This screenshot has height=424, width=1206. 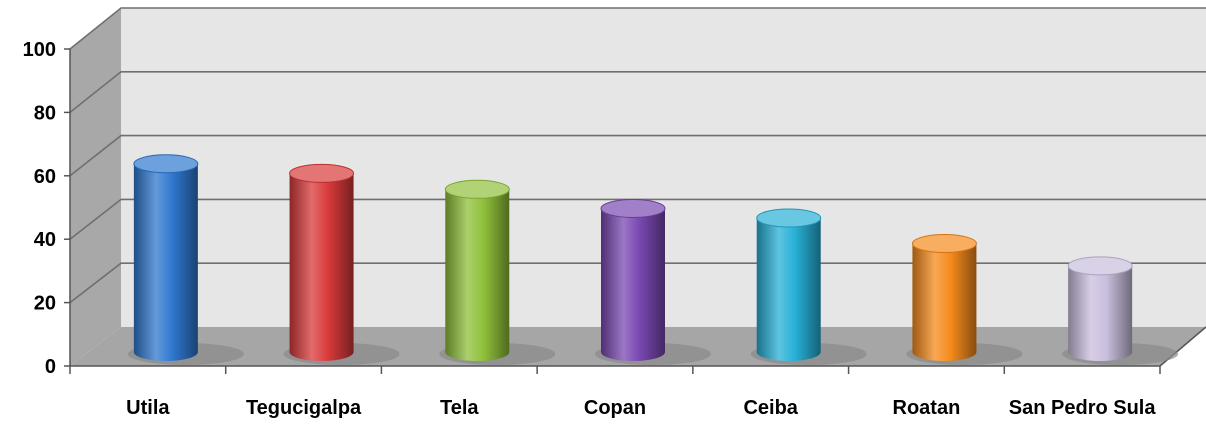 What do you see at coordinates (1083, 408) in the screenshot?
I see `x-tick-label: San Pedro Sula` at bounding box center [1083, 408].